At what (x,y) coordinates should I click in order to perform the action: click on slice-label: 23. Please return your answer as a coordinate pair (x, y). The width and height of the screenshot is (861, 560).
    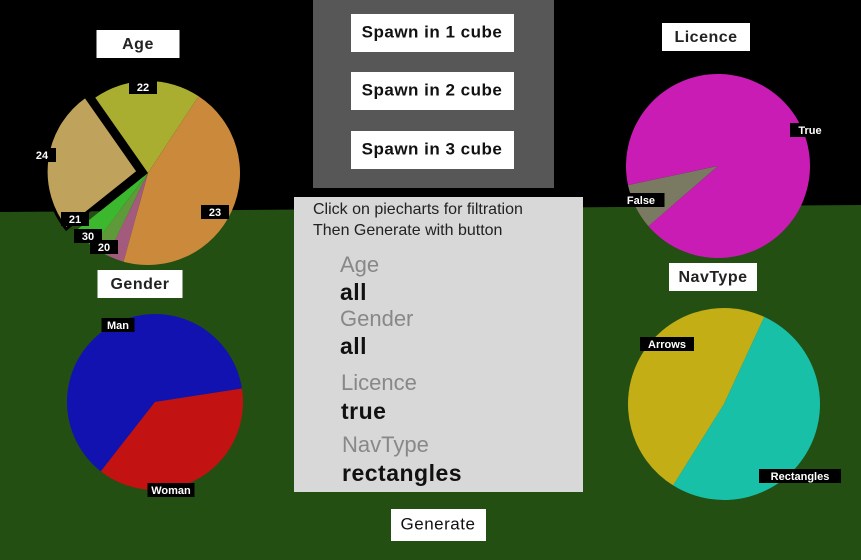
    Looking at the image, I should click on (215, 213).